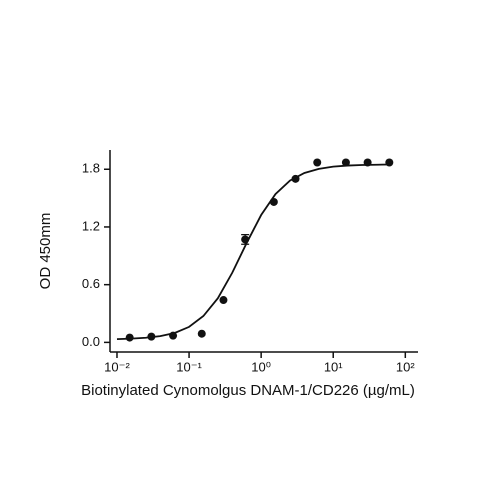 Image resolution: width=500 pixels, height=500 pixels. What do you see at coordinates (91, 283) in the screenshot?
I see `y-tick-label: 0.6` at bounding box center [91, 283].